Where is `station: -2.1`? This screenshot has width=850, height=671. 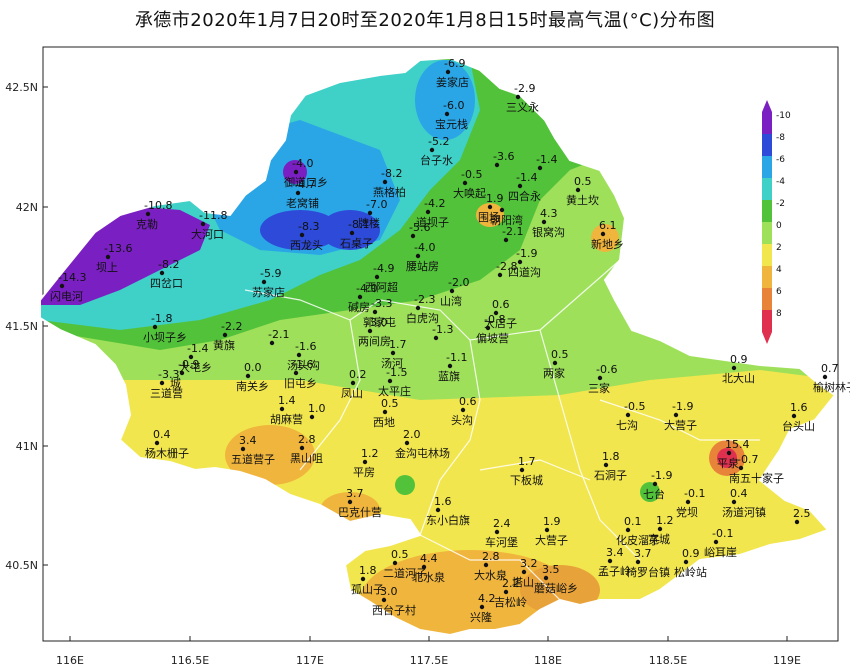
station: -2.1 is located at coordinates (278, 337).